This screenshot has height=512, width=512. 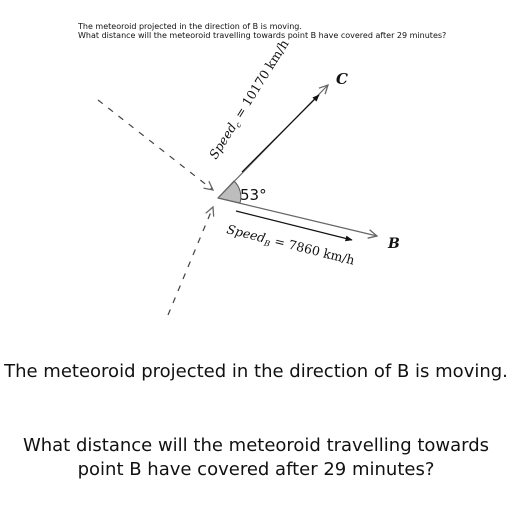 What do you see at coordinates (246, 233) in the screenshot?
I see `speed-b-base: Speed` at bounding box center [246, 233].